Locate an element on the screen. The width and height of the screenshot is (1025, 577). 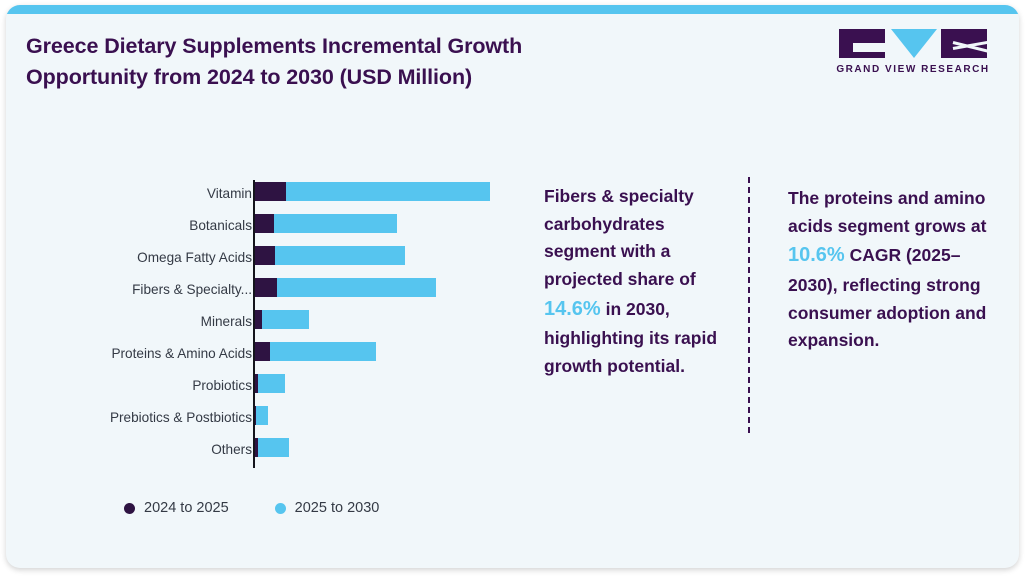
chart-axis-line is located at coordinates (254, 324).